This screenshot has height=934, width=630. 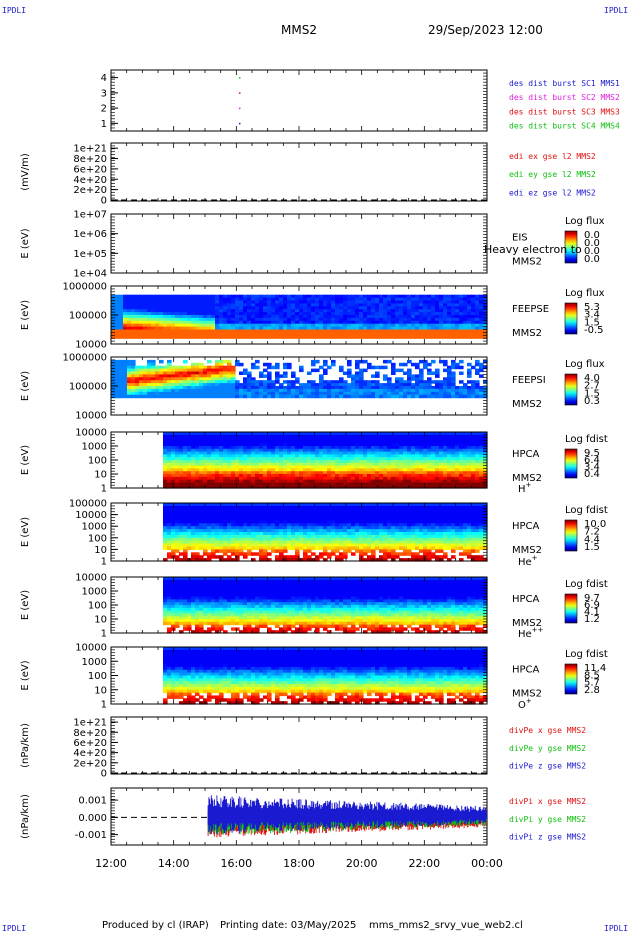 I want to click on y-tick-label-panel-1: 0, so click(x=104, y=200).